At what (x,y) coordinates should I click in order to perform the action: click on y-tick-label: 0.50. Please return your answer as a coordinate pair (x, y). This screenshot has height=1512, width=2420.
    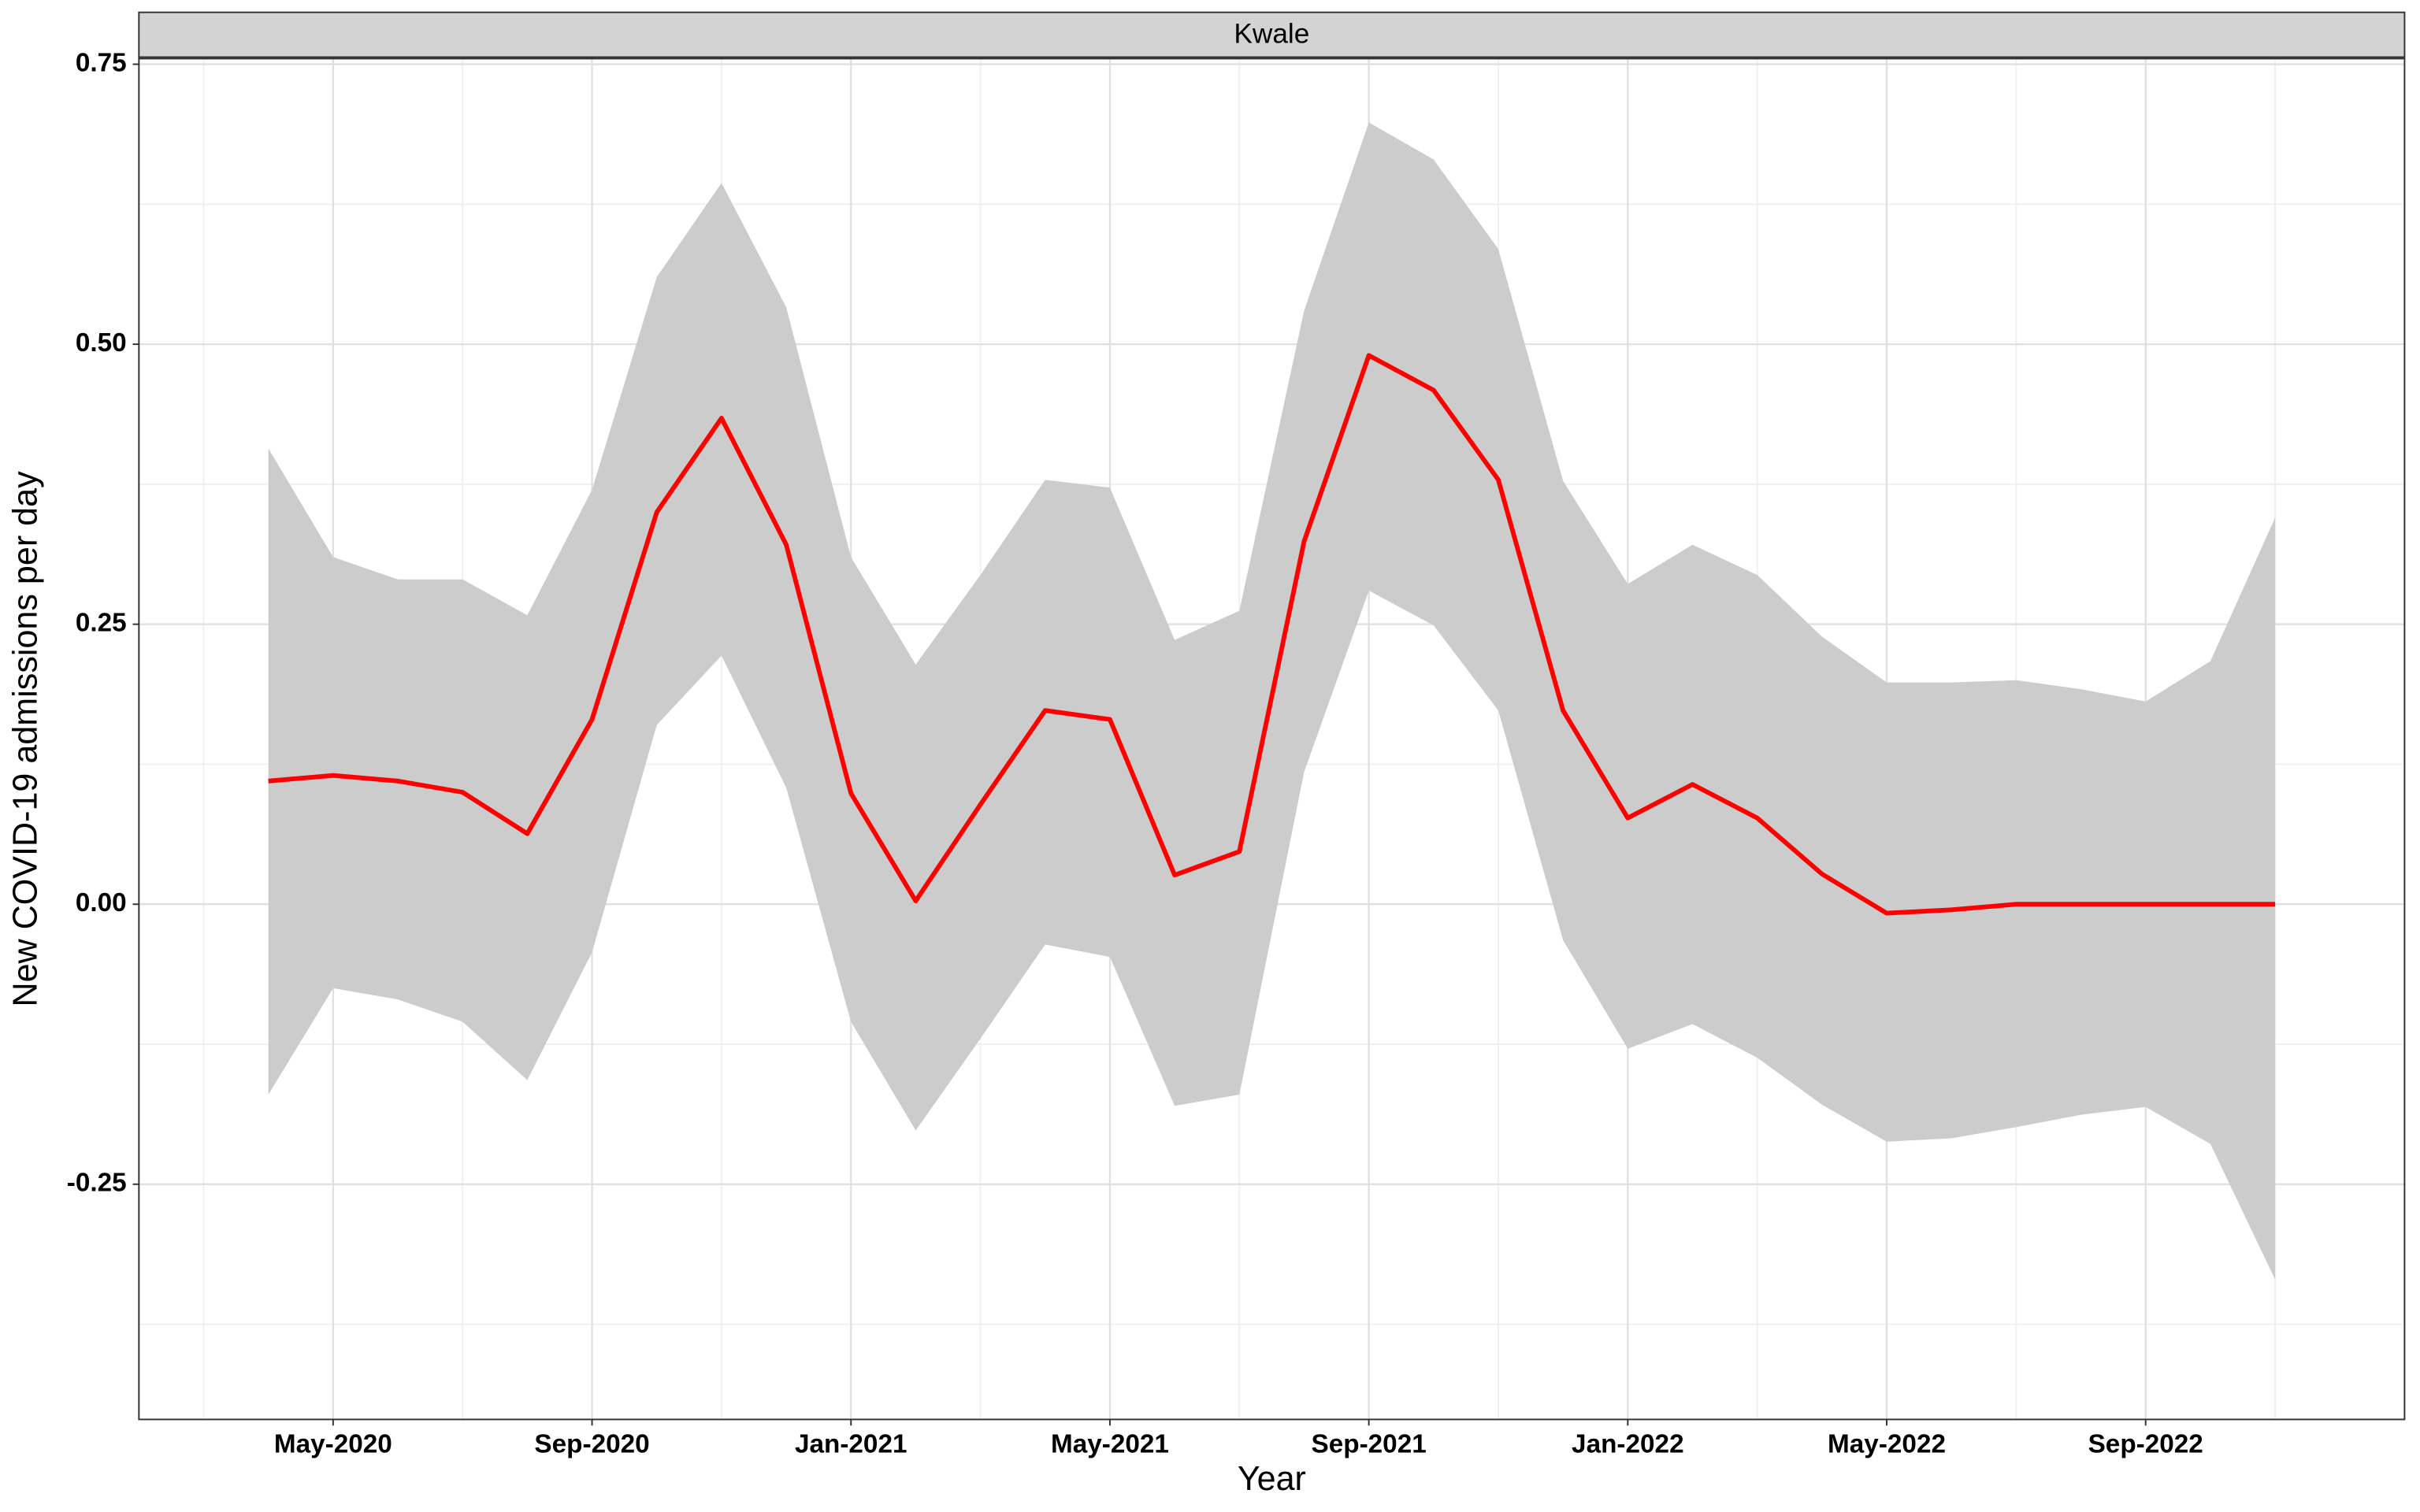
    Looking at the image, I should click on (101, 343).